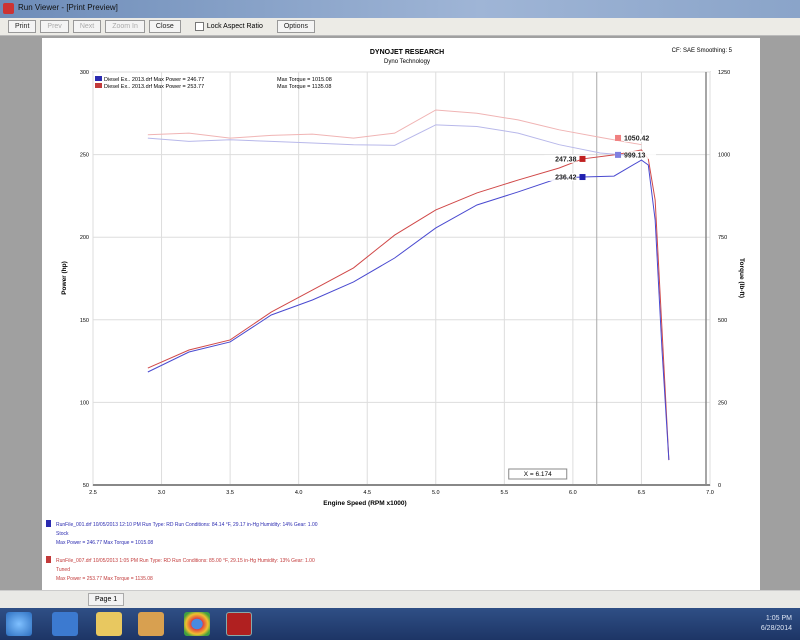  I want to click on lock-aspect-checkbox: Lock Aspect Ratio, so click(229, 26).